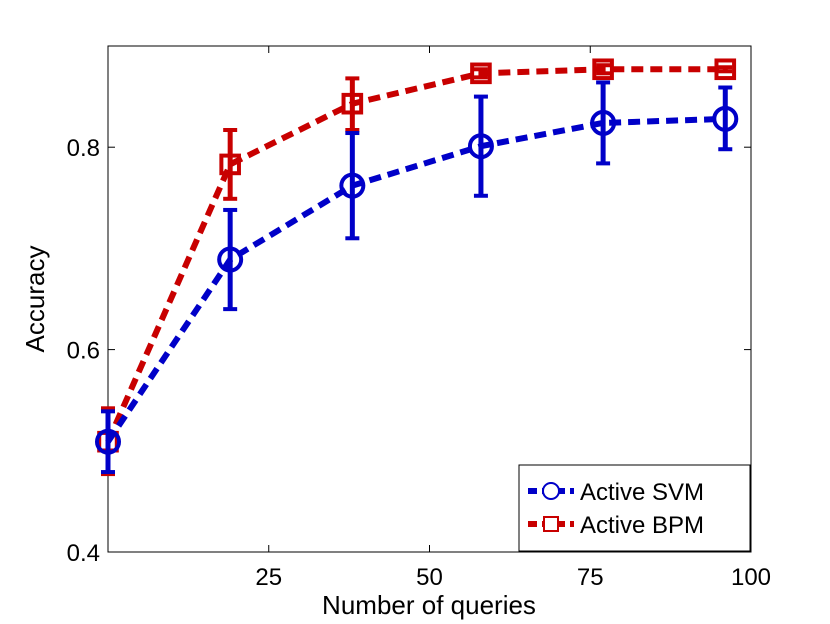 The height and width of the screenshot is (624, 830). I want to click on x-tick-label: 100, so click(751, 577).